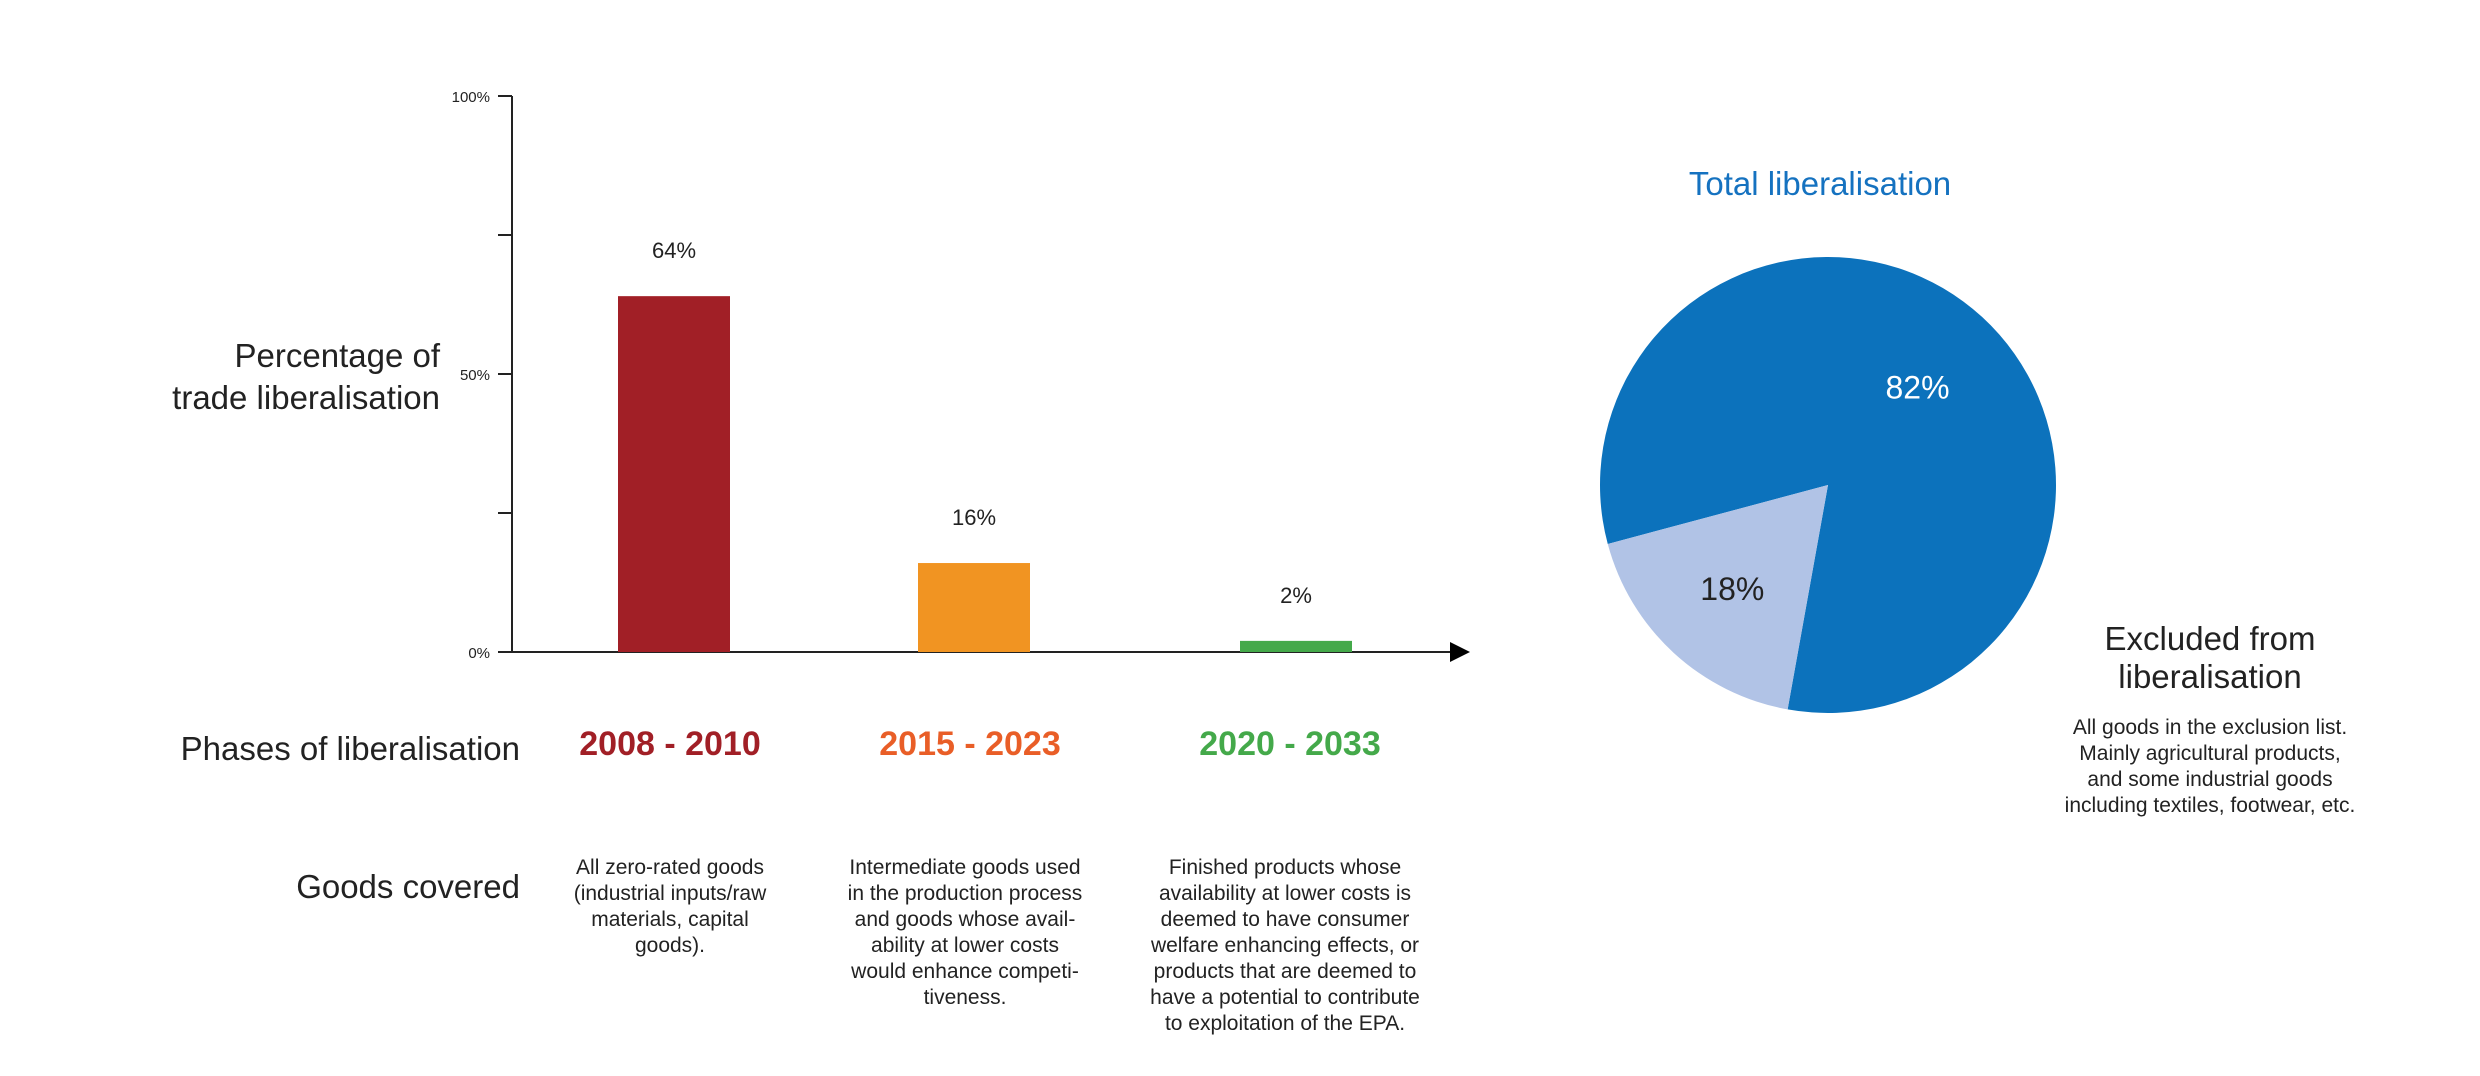  Describe the element at coordinates (306, 376) in the screenshot. I see `y-axis-label: Percentage of trade liberalisation` at that location.